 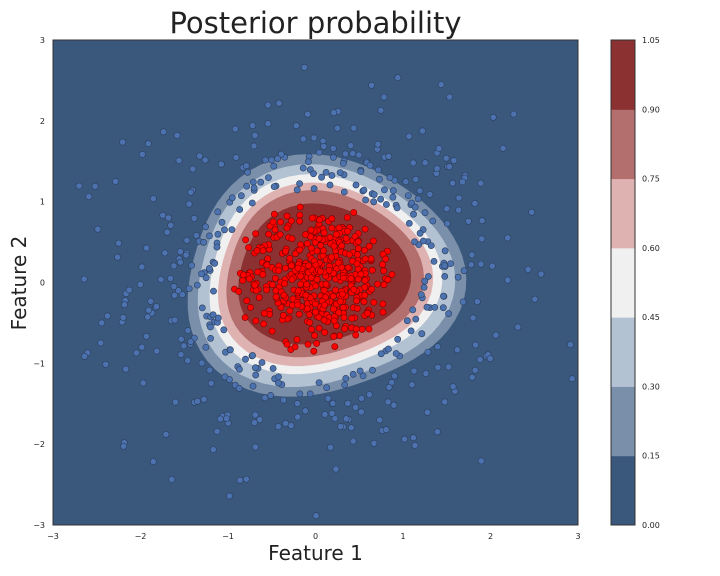 What do you see at coordinates (623, 282) in the screenshot?
I see `colorbar-frame` at bounding box center [623, 282].